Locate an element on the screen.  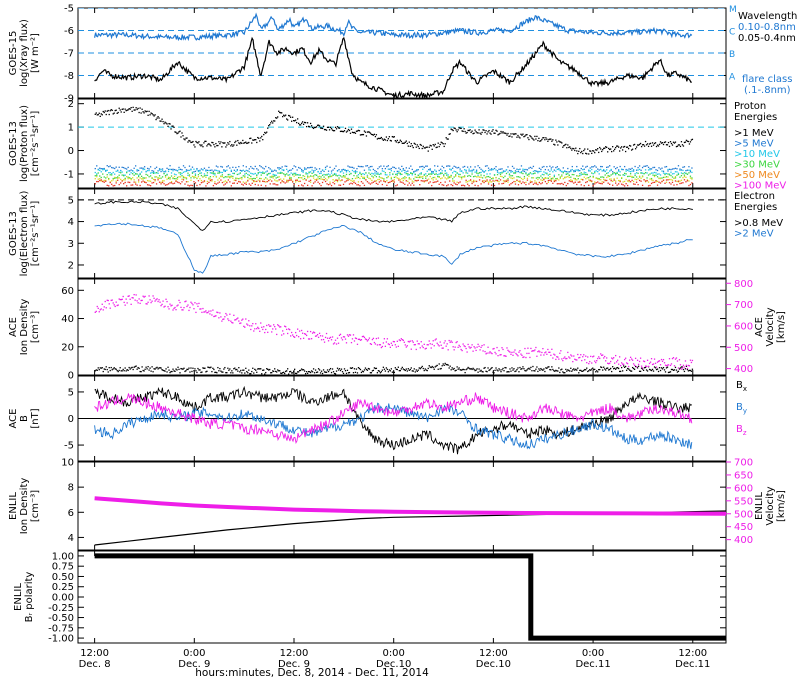
y-tick-label: 0.25 is located at coordinates (63, 587).